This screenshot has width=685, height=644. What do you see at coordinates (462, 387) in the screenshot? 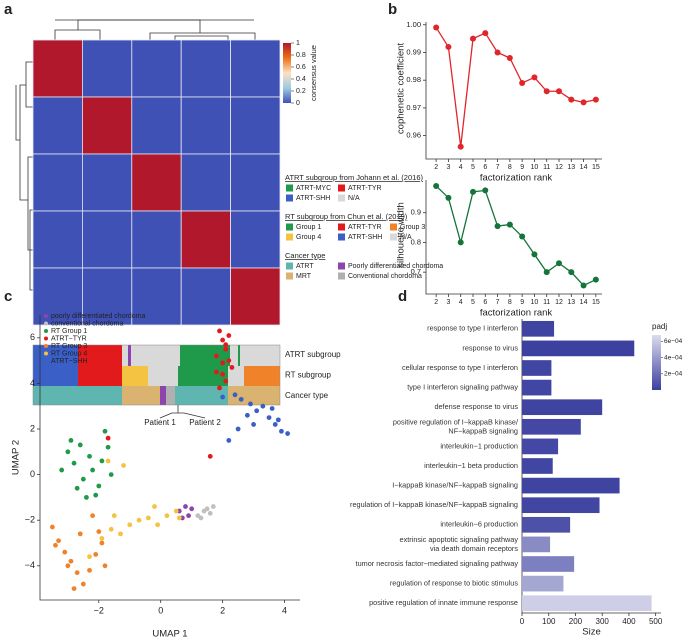
I see `y-tick-label: type I interferon signaling pathway` at bounding box center [462, 387].